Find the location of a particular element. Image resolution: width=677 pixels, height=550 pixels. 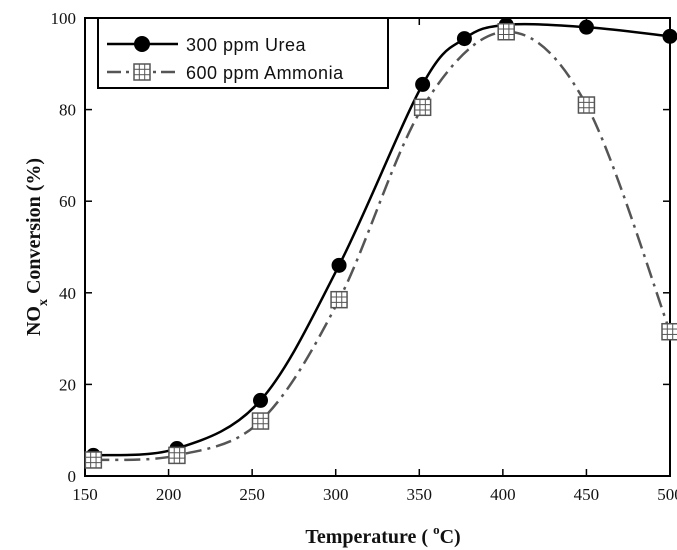

x-tick-label: 500 is located at coordinates (667, 494).